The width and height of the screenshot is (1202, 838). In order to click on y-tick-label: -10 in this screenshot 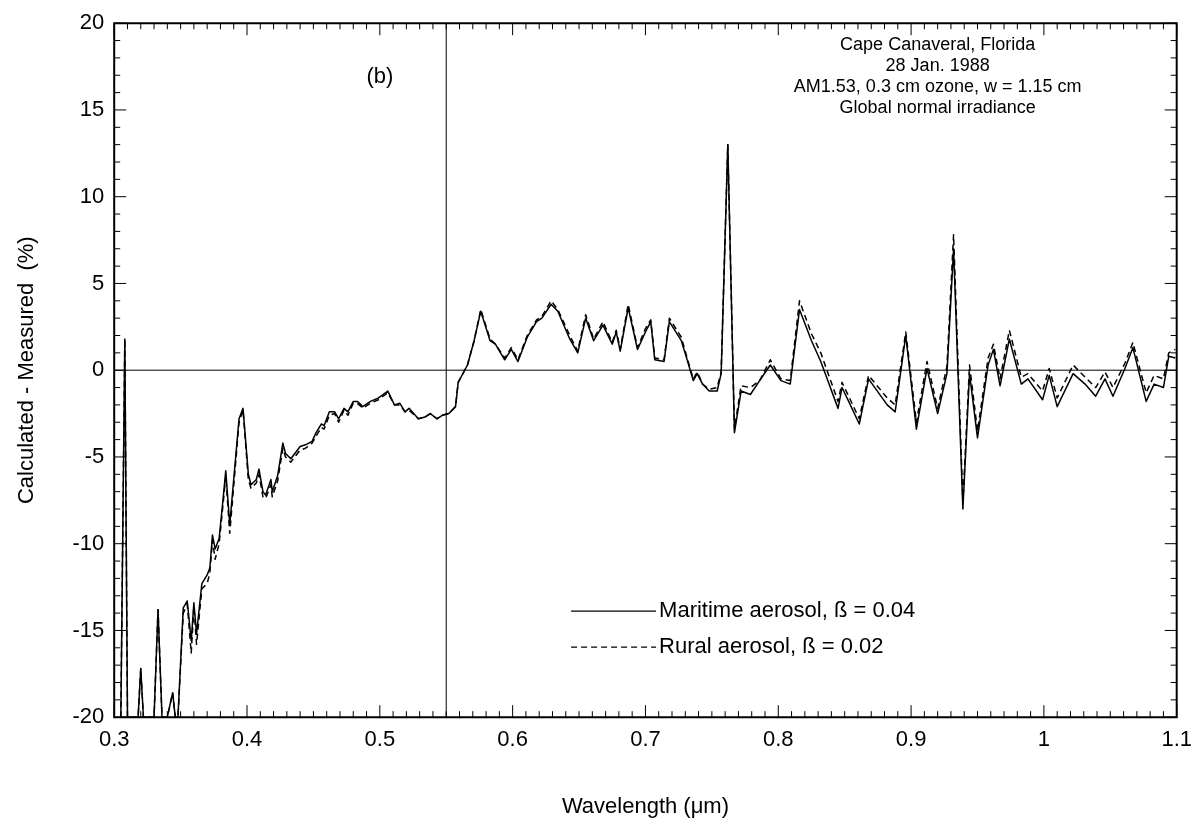, I will do `click(88, 542)`.